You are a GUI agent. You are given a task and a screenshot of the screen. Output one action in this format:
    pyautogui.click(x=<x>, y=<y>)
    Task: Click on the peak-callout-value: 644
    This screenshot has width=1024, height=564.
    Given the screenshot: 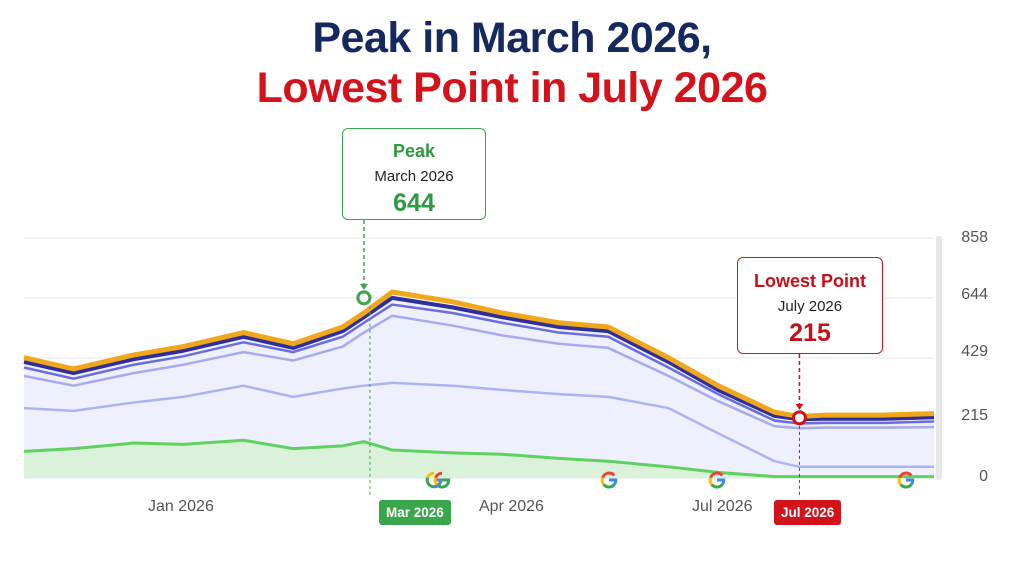 What is the action you would take?
    pyautogui.click(x=414, y=203)
    